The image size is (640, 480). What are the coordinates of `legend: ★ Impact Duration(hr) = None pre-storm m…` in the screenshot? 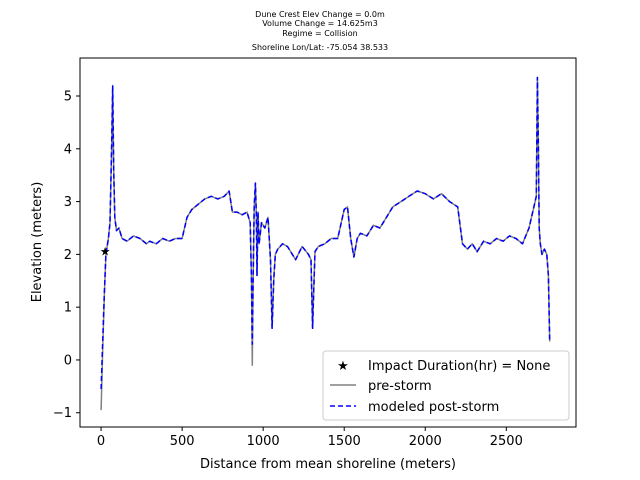 It's located at (446, 385).